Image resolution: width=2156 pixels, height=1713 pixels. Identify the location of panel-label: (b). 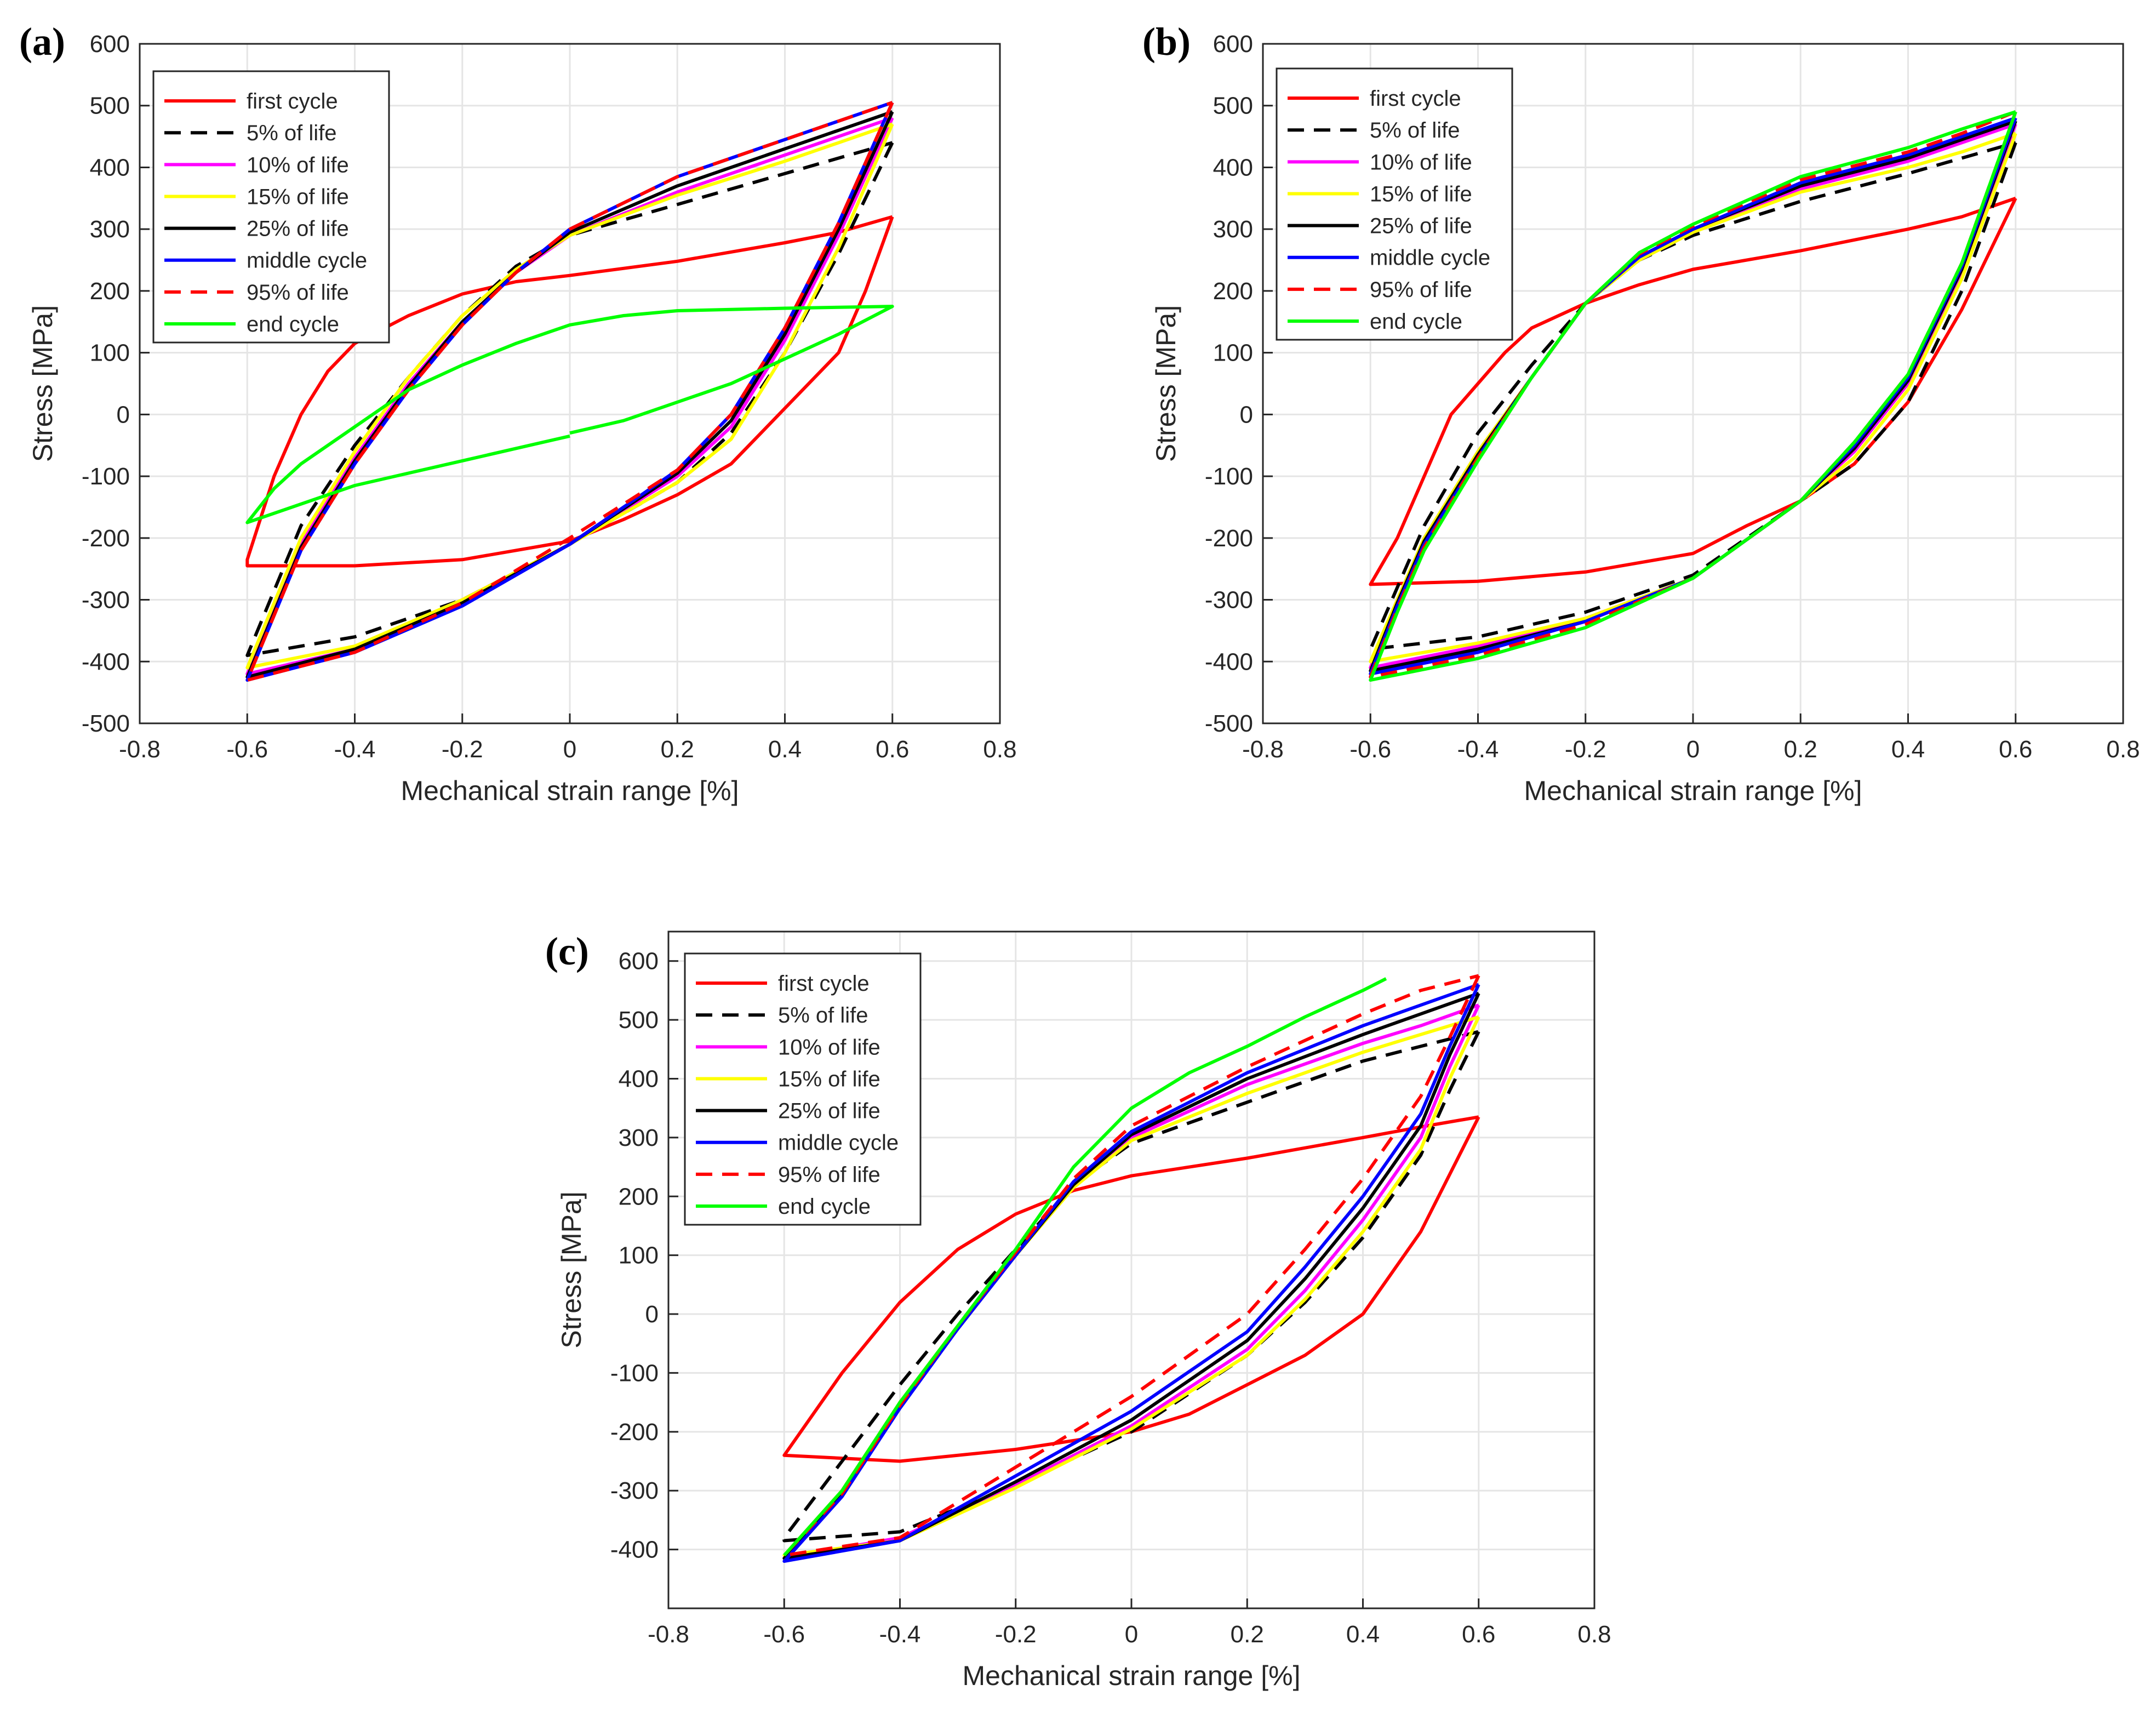
(1166, 42).